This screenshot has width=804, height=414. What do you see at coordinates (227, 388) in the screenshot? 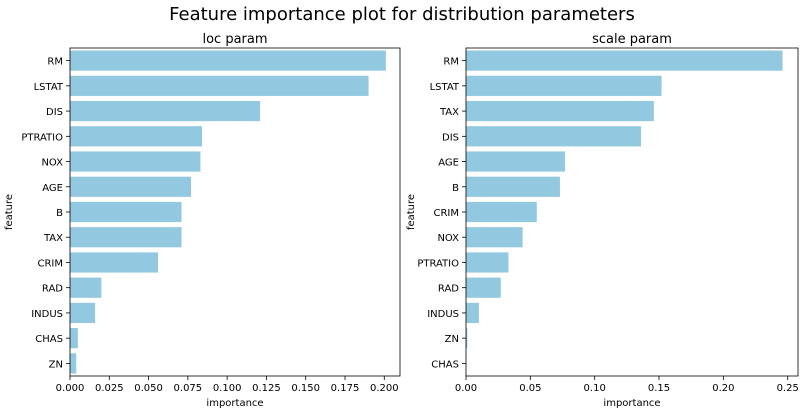
I see `x-tick-label: 0.100` at bounding box center [227, 388].